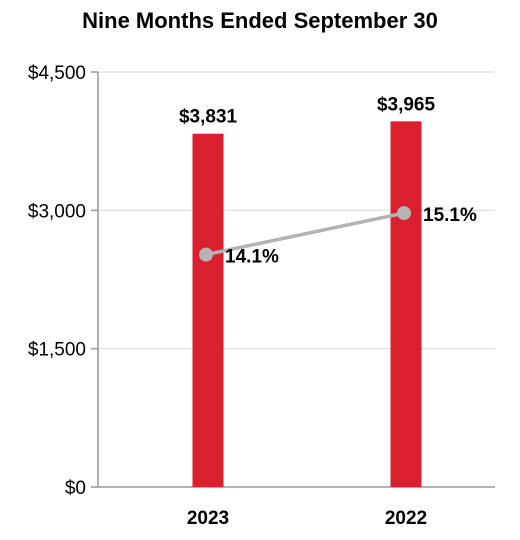 Image resolution: width=520 pixels, height=540 pixels. What do you see at coordinates (406, 518) in the screenshot?
I see `category-label: 2022` at bounding box center [406, 518].